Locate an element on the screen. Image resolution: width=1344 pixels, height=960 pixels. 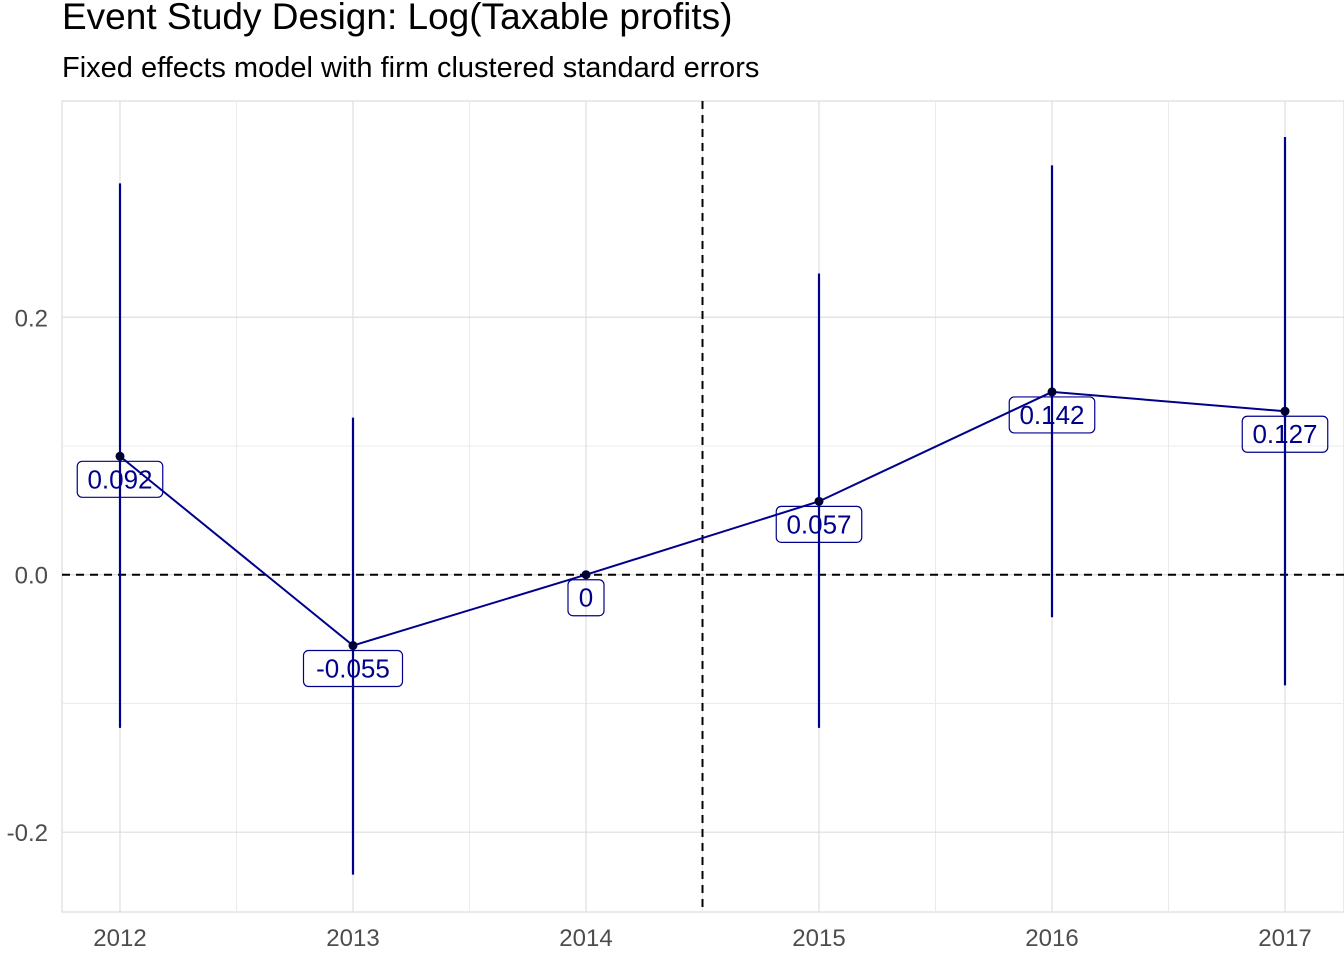
data-label: 0.057 is located at coordinates (818, 524).